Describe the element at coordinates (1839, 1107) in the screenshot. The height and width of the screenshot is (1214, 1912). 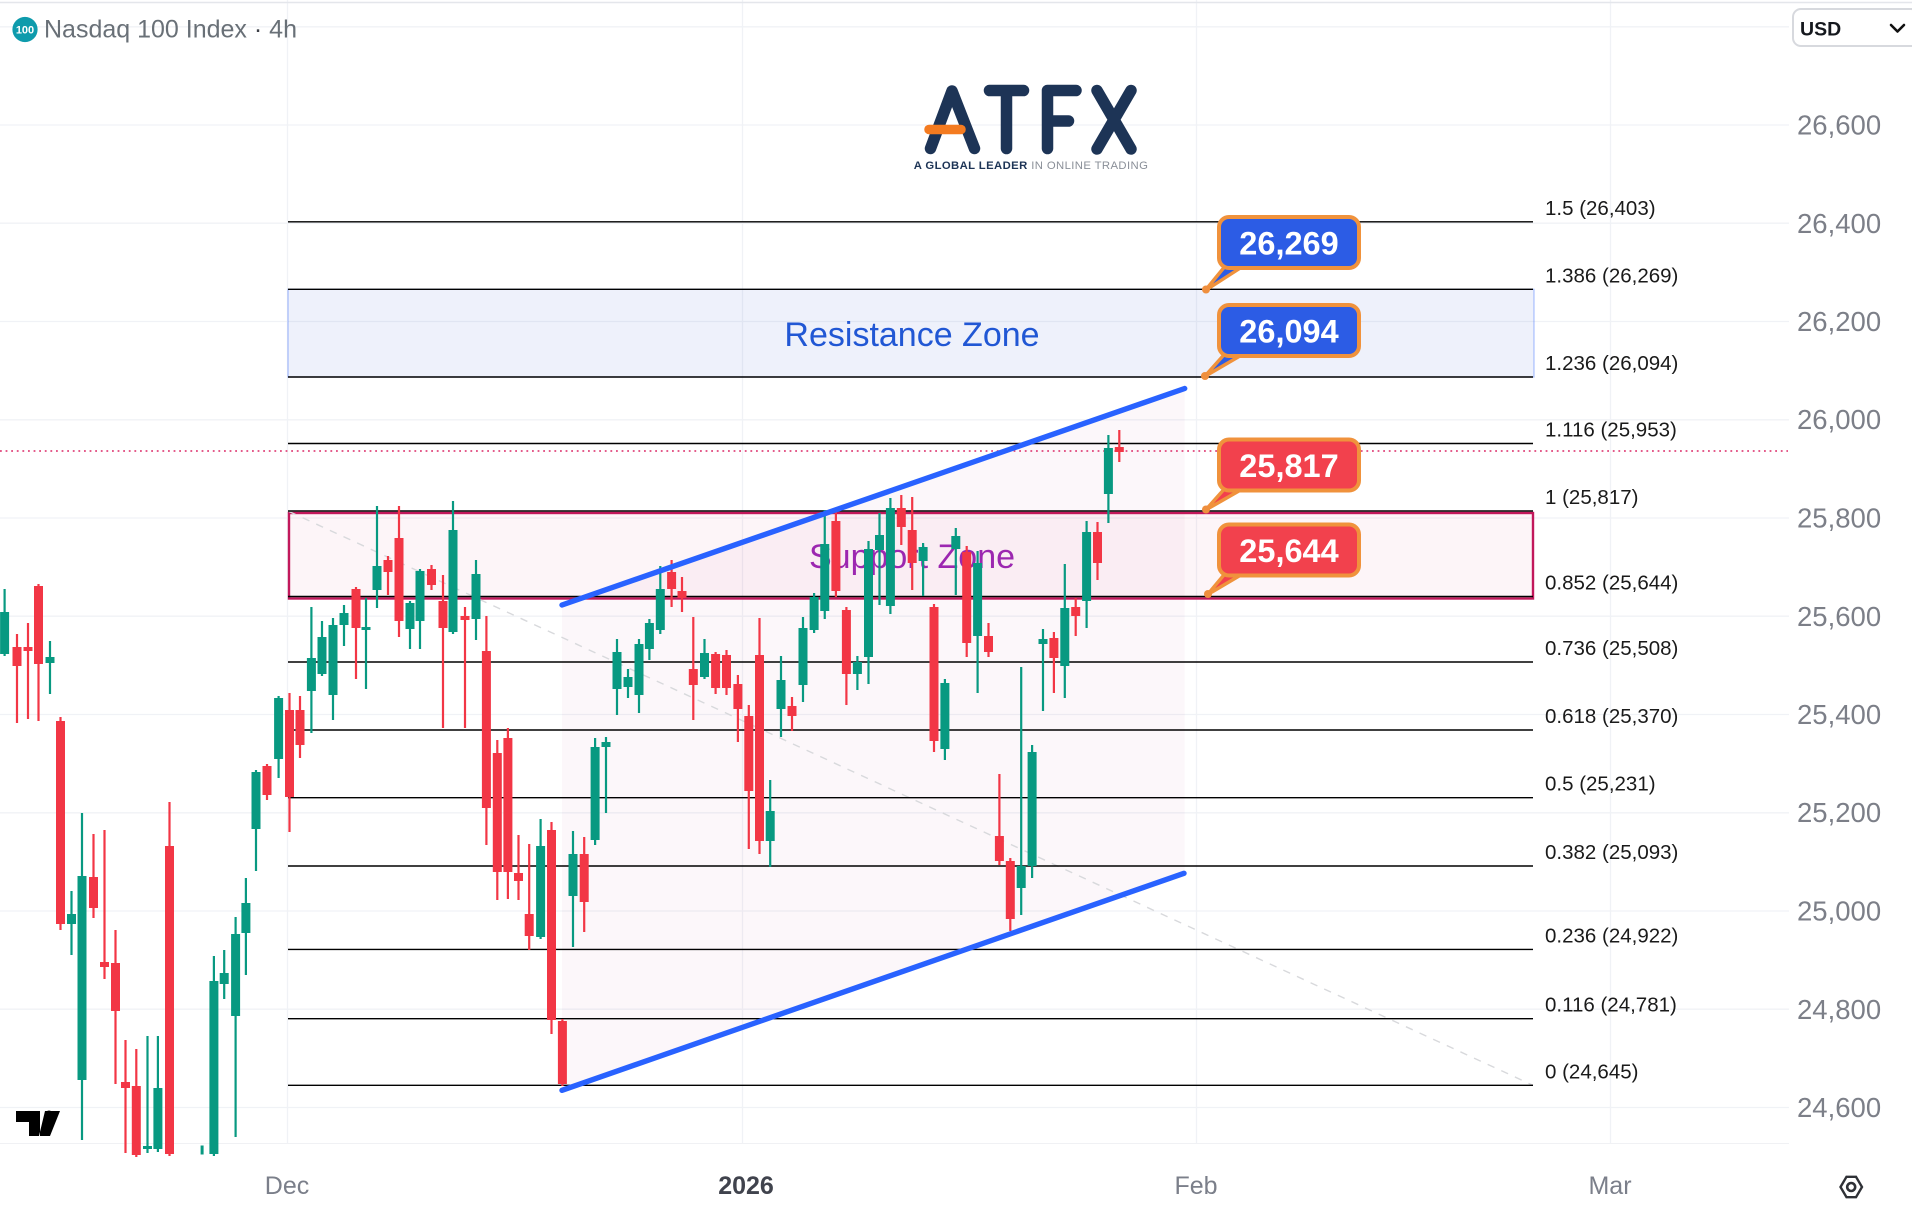
I see `svg-text: 24,600` at that location.